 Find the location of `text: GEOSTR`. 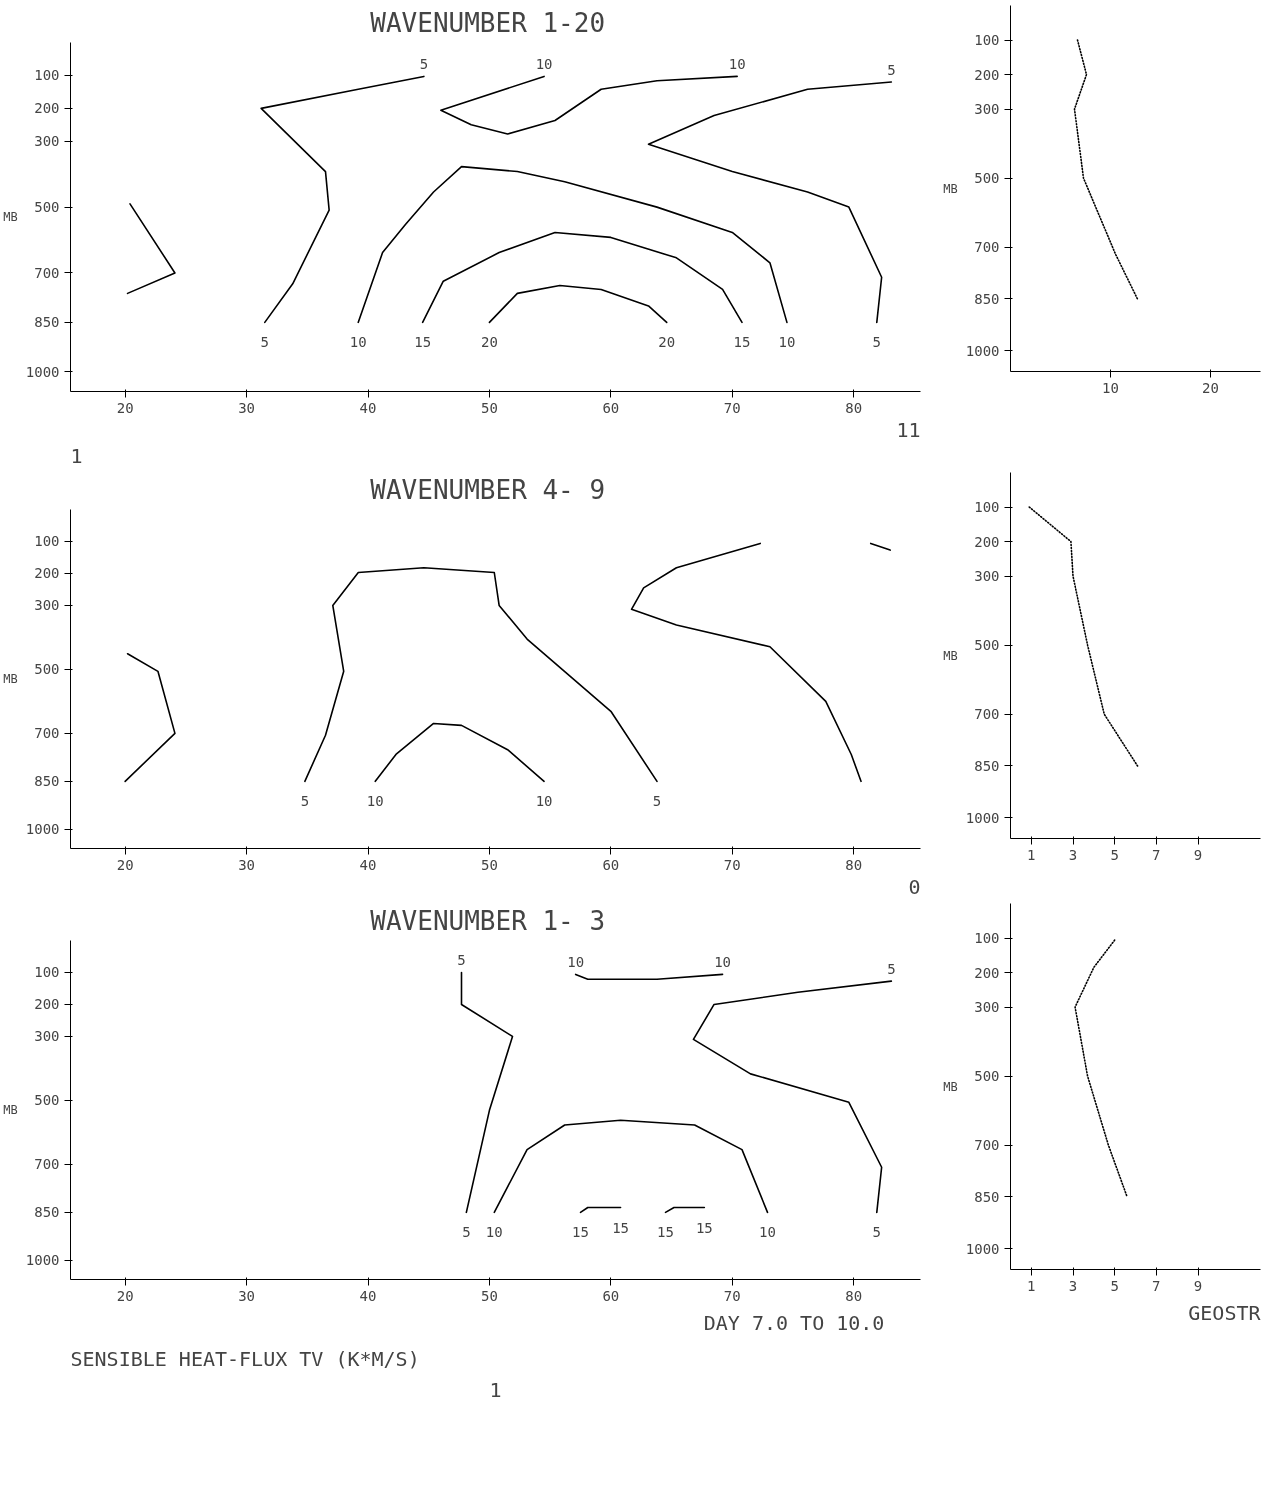

text: GEOSTR is located at coordinates (1225, 1312).